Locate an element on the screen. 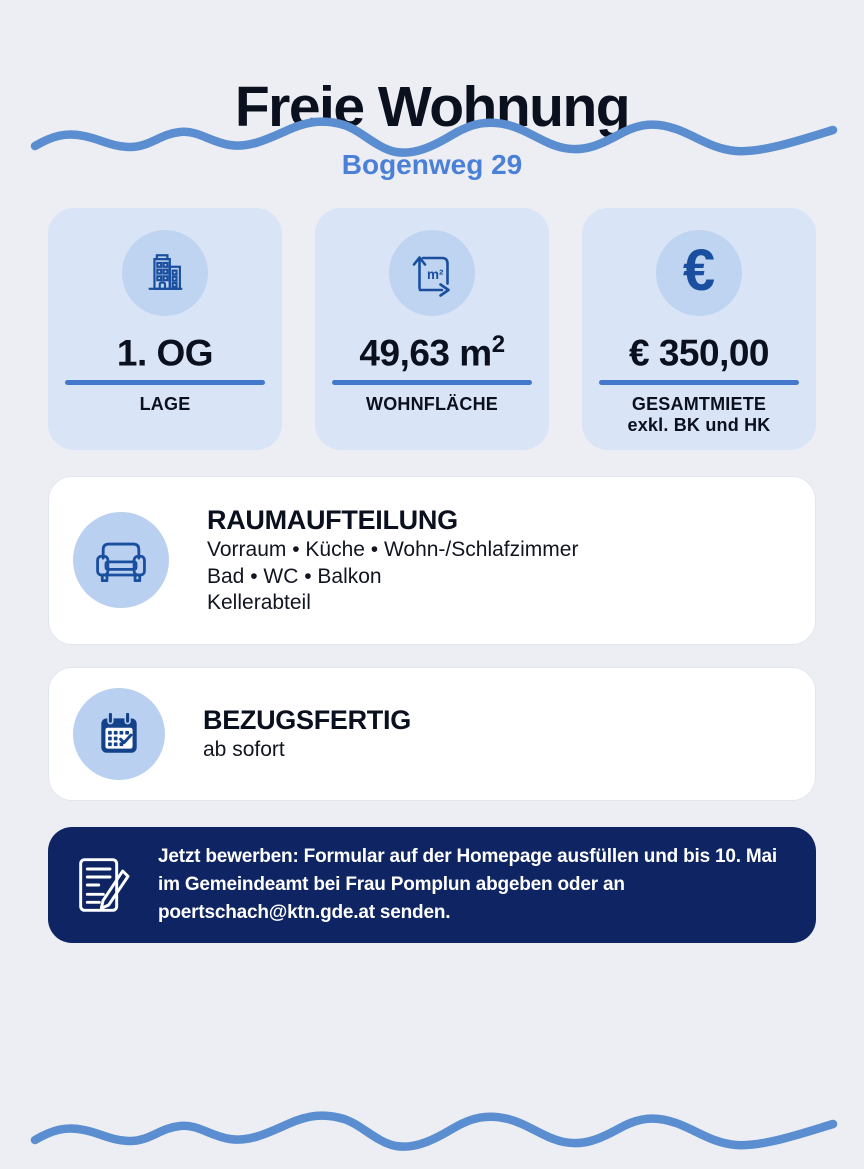  svg-text: m² is located at coordinates (435, 274).